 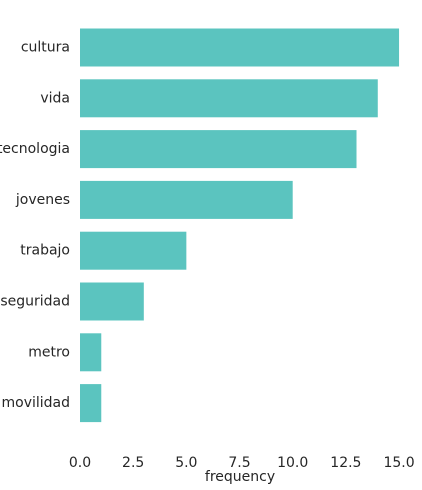 I want to click on bar-movilidad, so click(x=91, y=403).